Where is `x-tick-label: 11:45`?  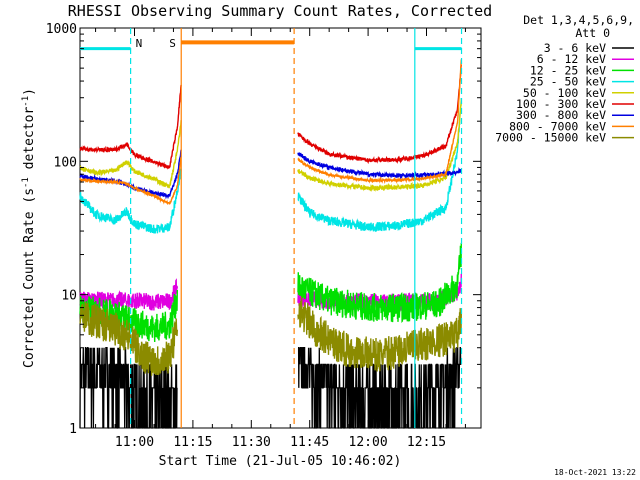
x-tick-label: 11:45 is located at coordinates (309, 442).